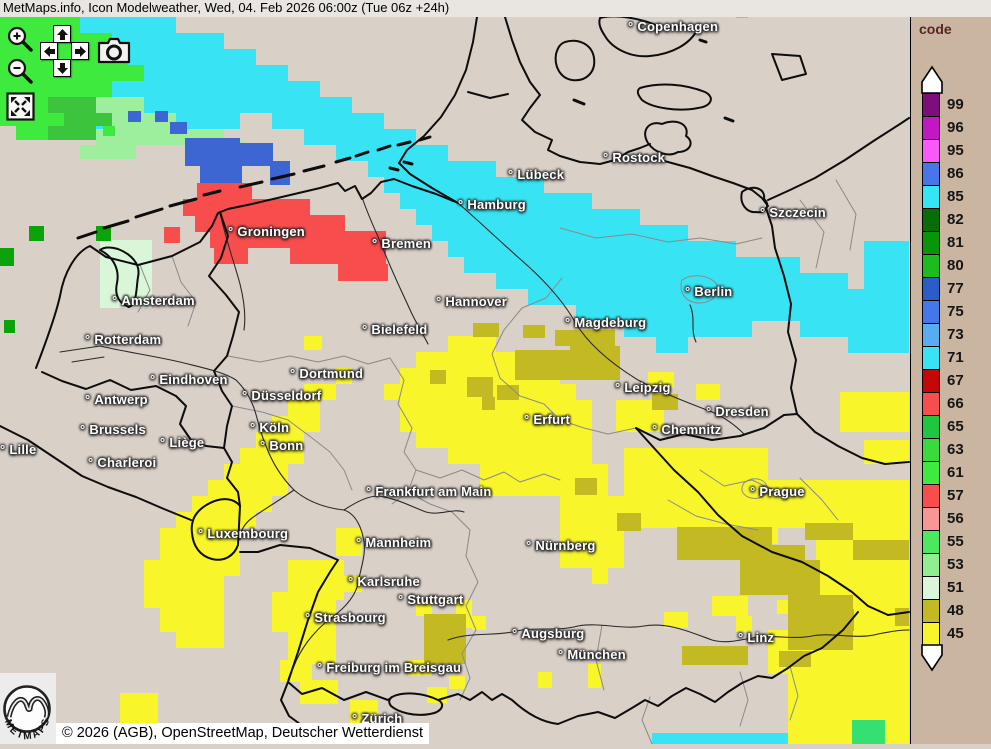 Image resolution: width=991 pixels, height=749 pixels. What do you see at coordinates (955, 357) in the screenshot?
I see `legend-value-71: 71` at bounding box center [955, 357].